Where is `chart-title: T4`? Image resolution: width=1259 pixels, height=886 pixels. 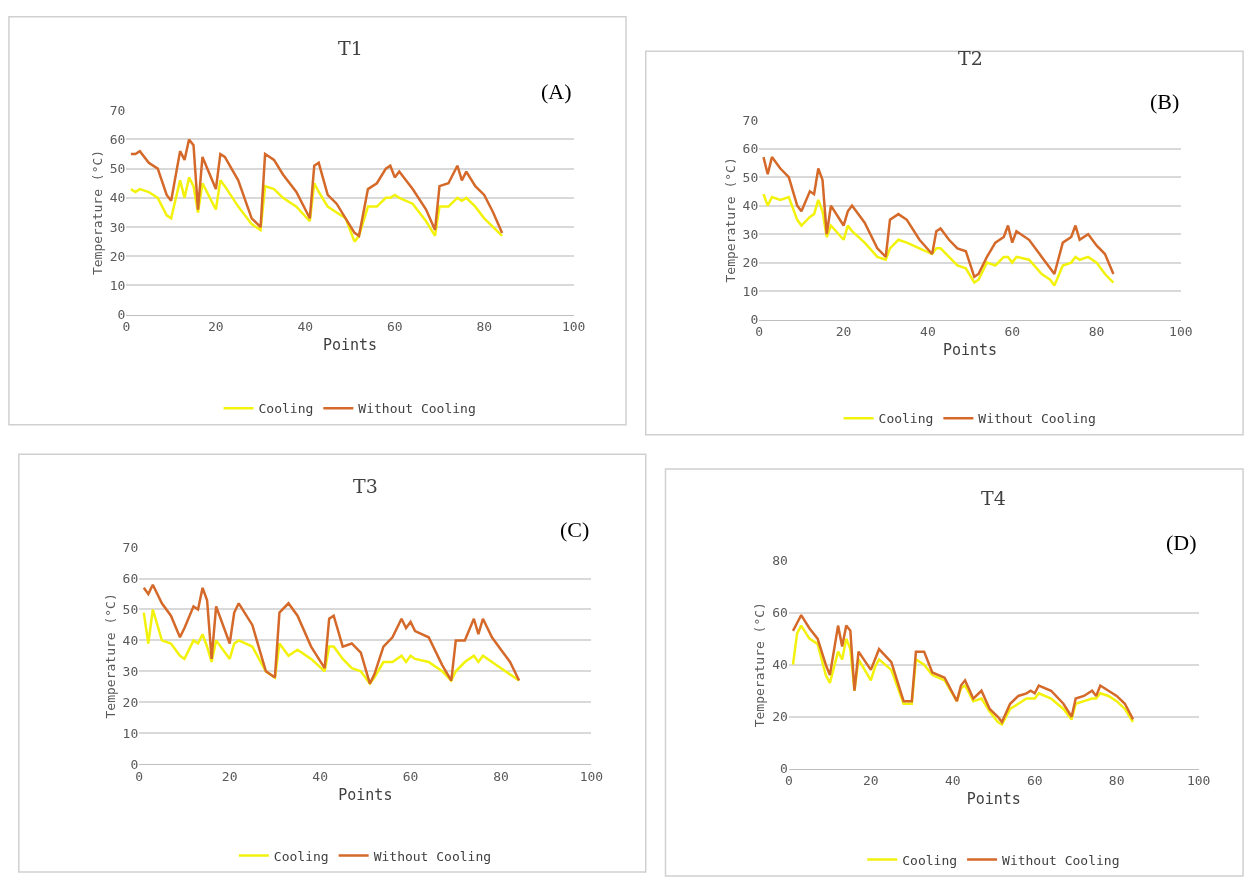 chart-title: T4 is located at coordinates (993, 498).